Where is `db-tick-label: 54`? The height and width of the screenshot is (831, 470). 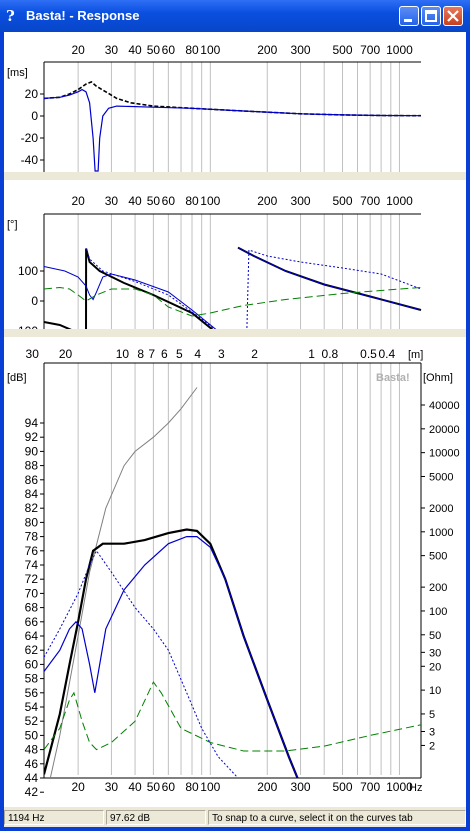 db-tick-label: 54 is located at coordinates (32, 707).